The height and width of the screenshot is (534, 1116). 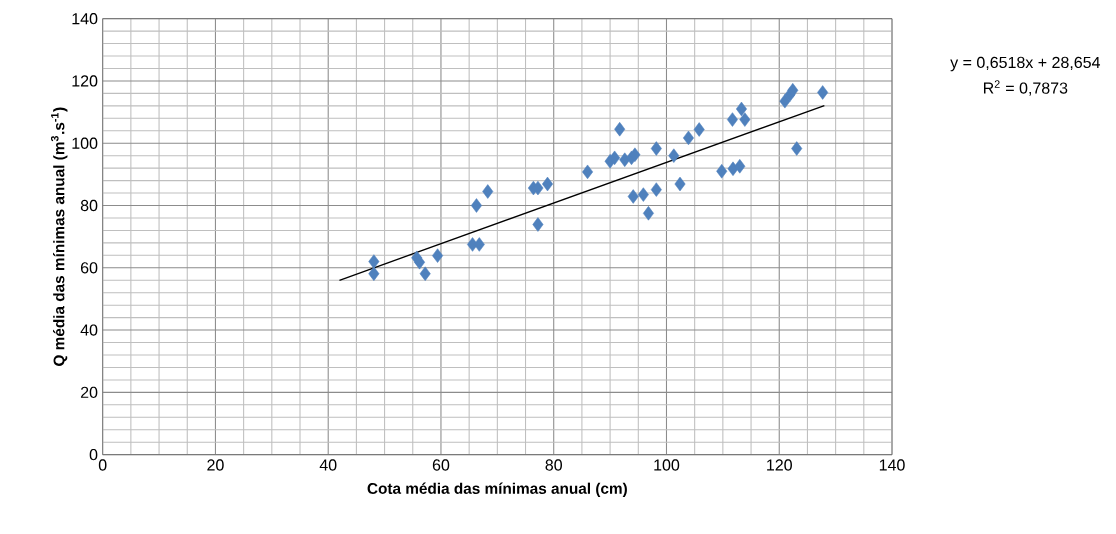 I want to click on x-tick-label: 100, so click(x=667, y=465).